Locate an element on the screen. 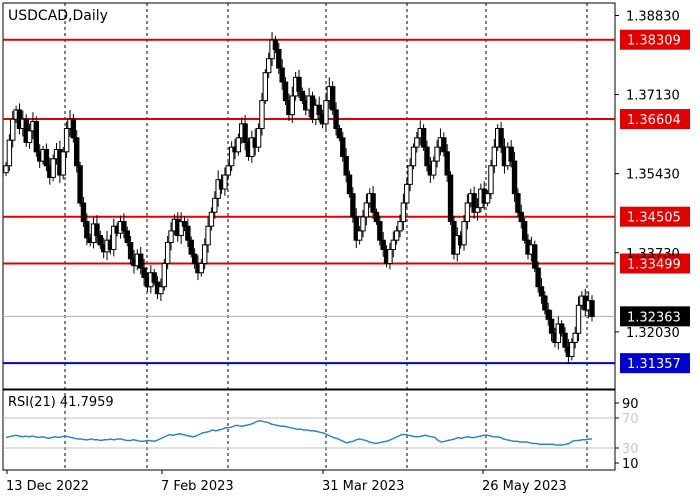  price-axis: 1.38830 1.37130 1.35430 1.33730 1.32030 is located at coordinates (647, 175).